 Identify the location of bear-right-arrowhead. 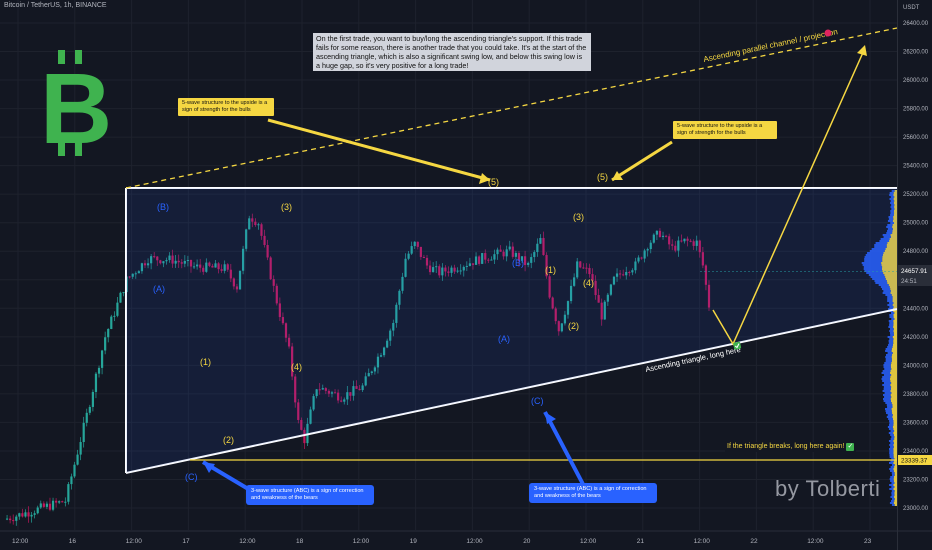
(550, 418).